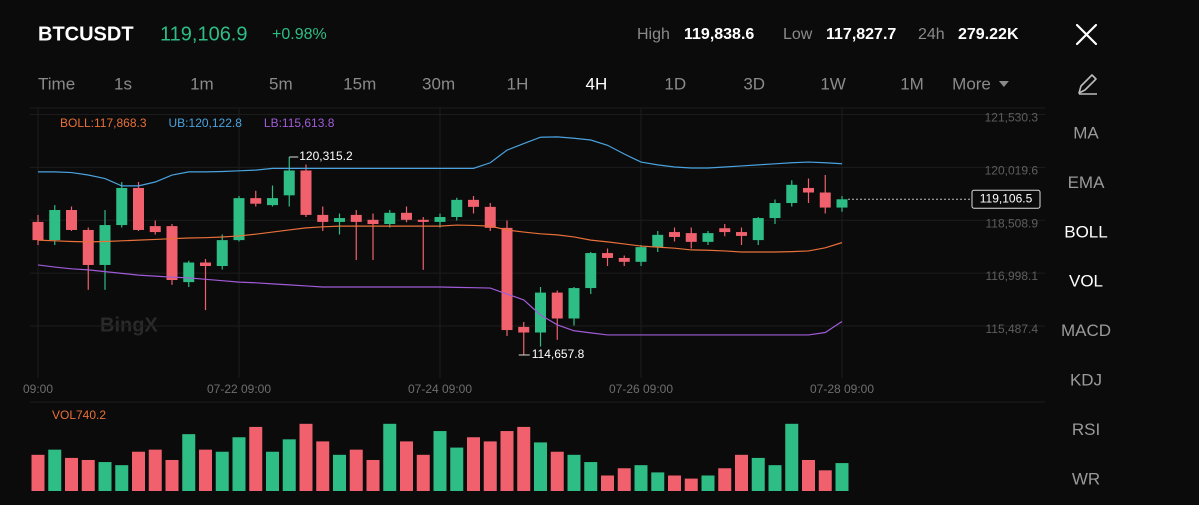 Image resolution: width=1199 pixels, height=505 pixels. I want to click on last-price-label: 119,106.5, so click(1006, 198).